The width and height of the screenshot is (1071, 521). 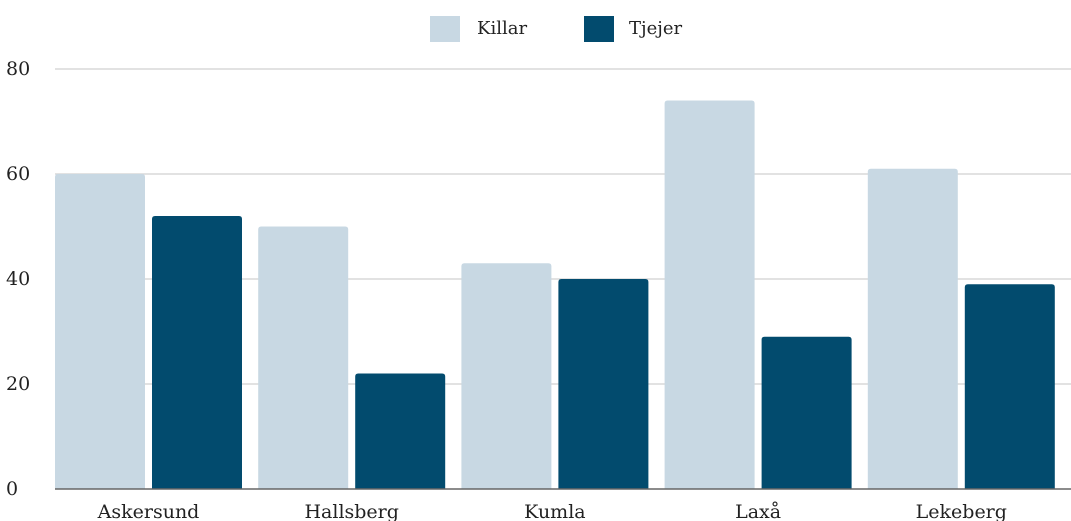 I want to click on bar-tjejer-laxå, so click(x=806, y=412).